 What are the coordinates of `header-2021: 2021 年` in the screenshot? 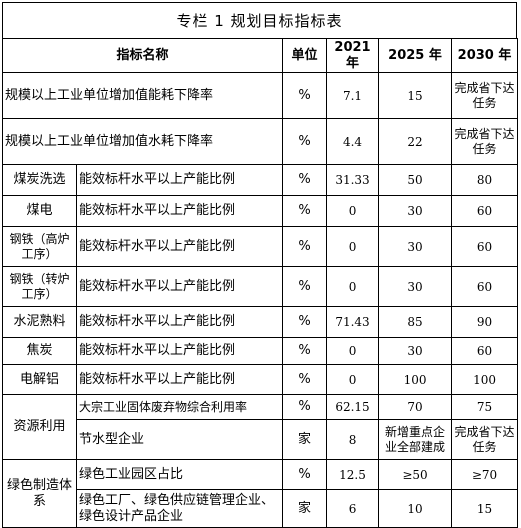 It's located at (353, 55).